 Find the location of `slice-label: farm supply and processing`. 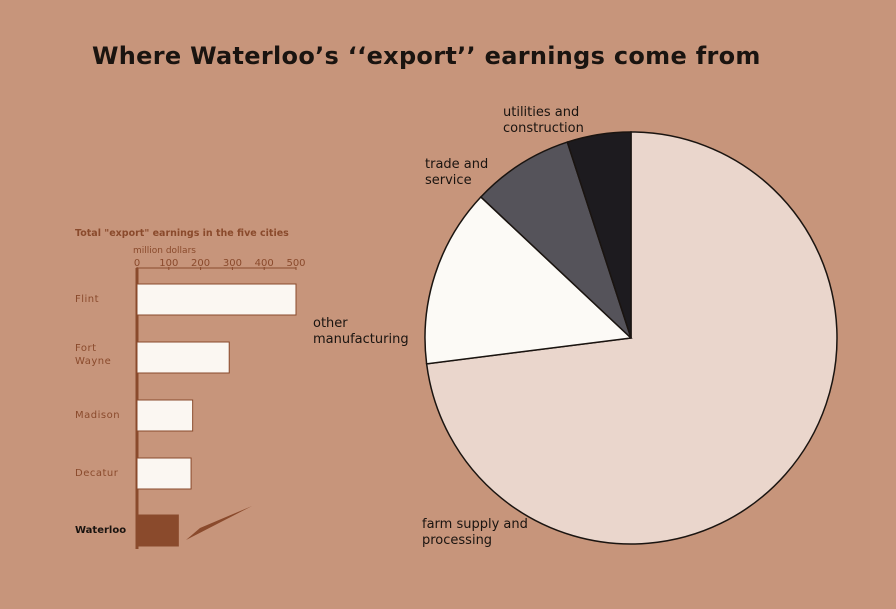

slice-label: farm supply and processing is located at coordinates (475, 532).